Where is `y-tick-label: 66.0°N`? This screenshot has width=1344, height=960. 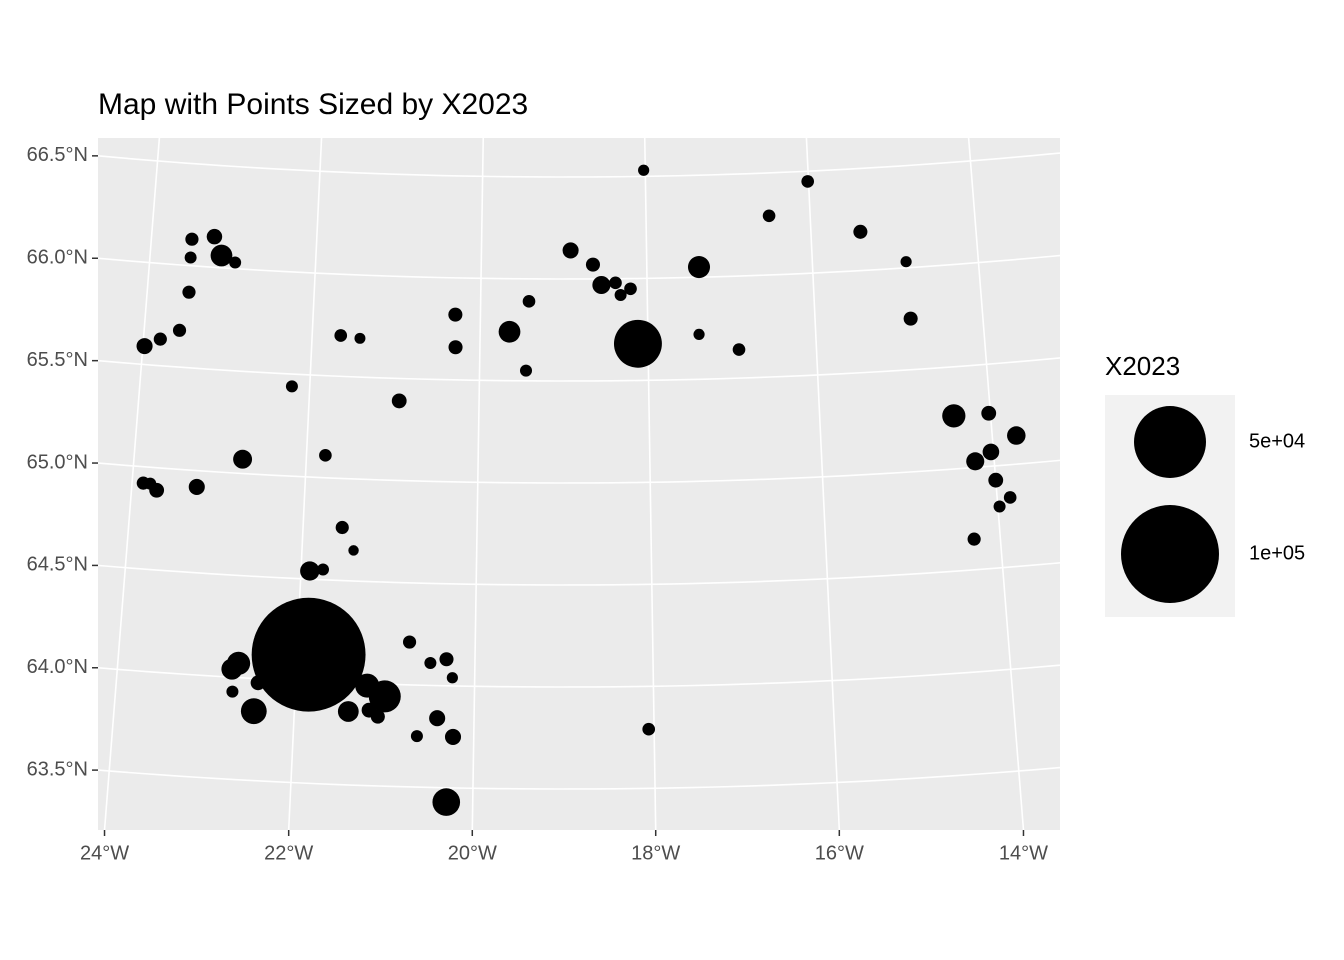 y-tick-label: 66.0°N is located at coordinates (57, 258).